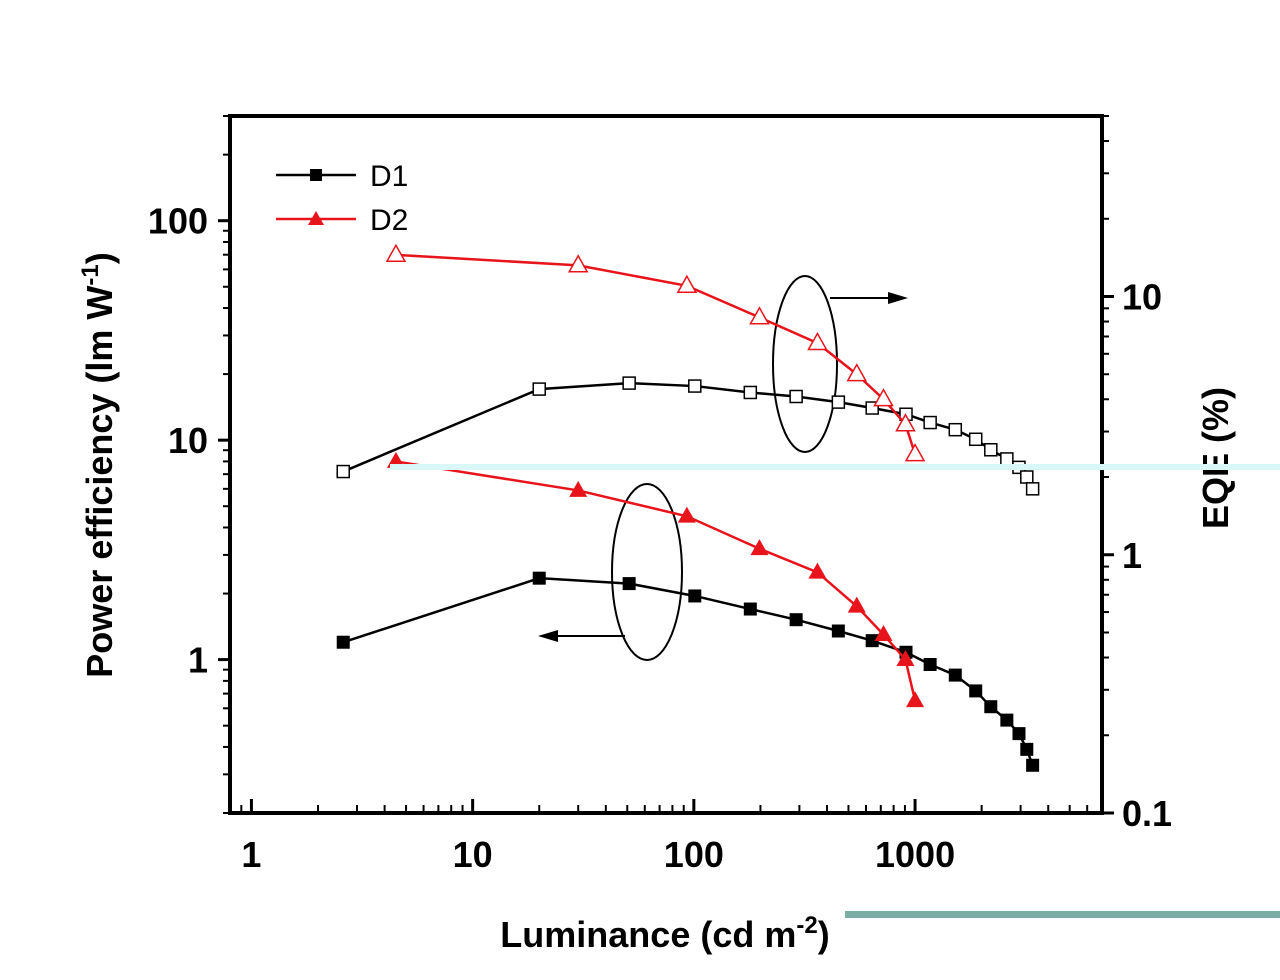 Image resolution: width=1280 pixels, height=980 pixels. Describe the element at coordinates (1142, 297) in the screenshot. I see `y-right-tick-label: 10` at that location.